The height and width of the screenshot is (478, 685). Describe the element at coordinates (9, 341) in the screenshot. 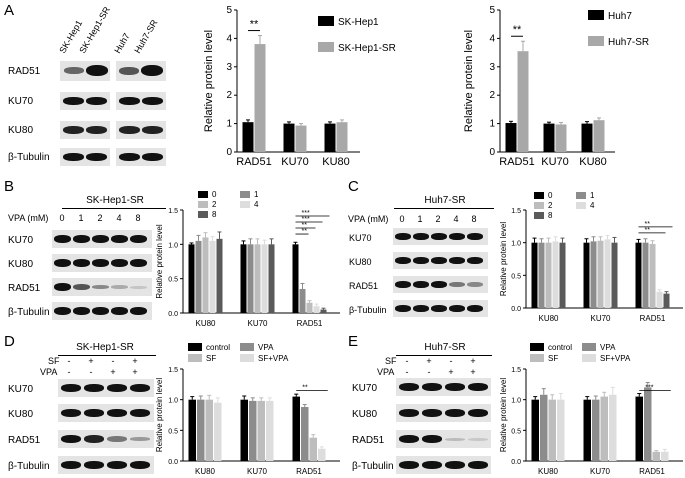

I see `panel-letter-d: D` at that location.